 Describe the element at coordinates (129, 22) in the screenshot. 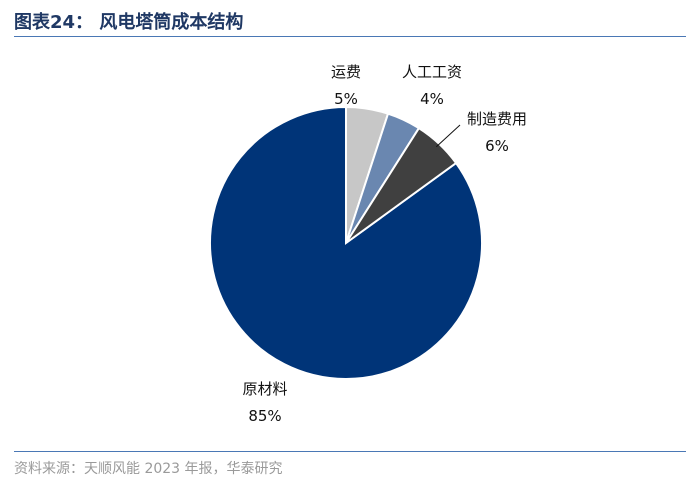

I see `page-title: 图表24： 风电塔筒成本结构` at that location.